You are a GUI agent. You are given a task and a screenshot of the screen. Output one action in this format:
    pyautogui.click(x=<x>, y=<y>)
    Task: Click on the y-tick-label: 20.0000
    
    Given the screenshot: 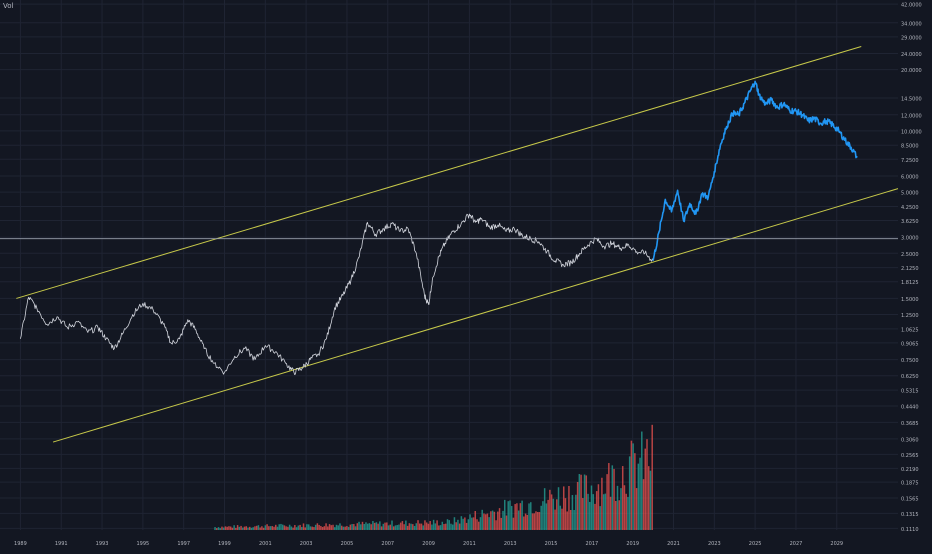 What is the action you would take?
    pyautogui.click(x=911, y=71)
    